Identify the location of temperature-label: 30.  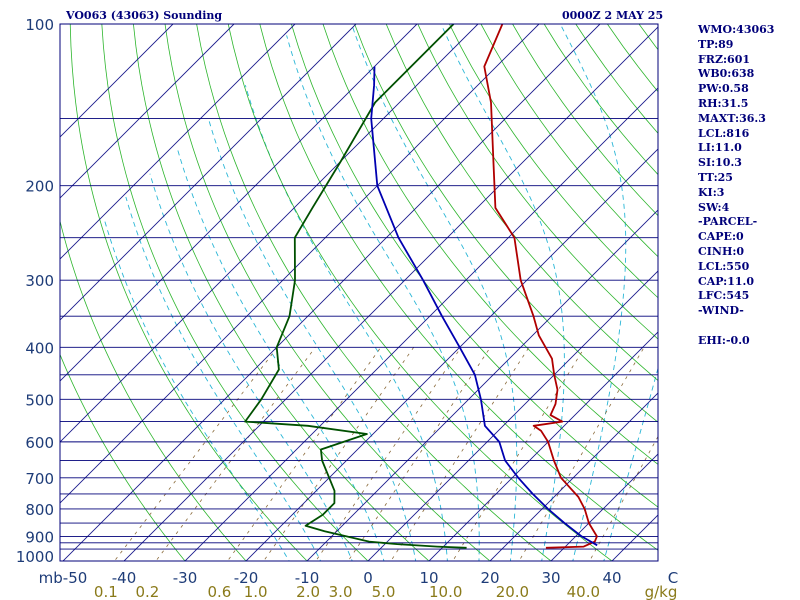
(550, 578).